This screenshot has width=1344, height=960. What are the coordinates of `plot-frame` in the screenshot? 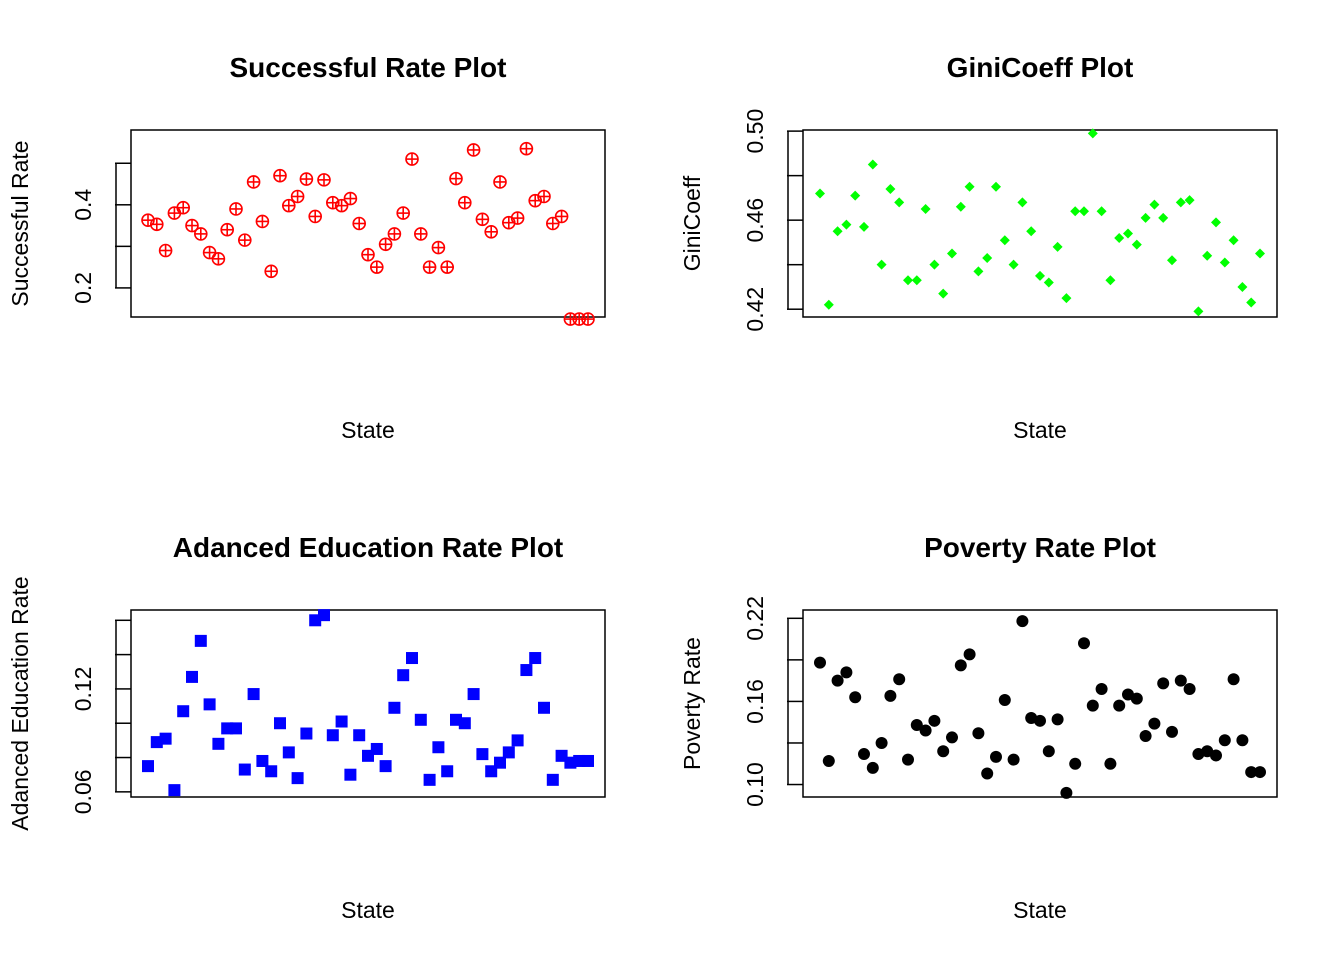 It's located at (1040, 703).